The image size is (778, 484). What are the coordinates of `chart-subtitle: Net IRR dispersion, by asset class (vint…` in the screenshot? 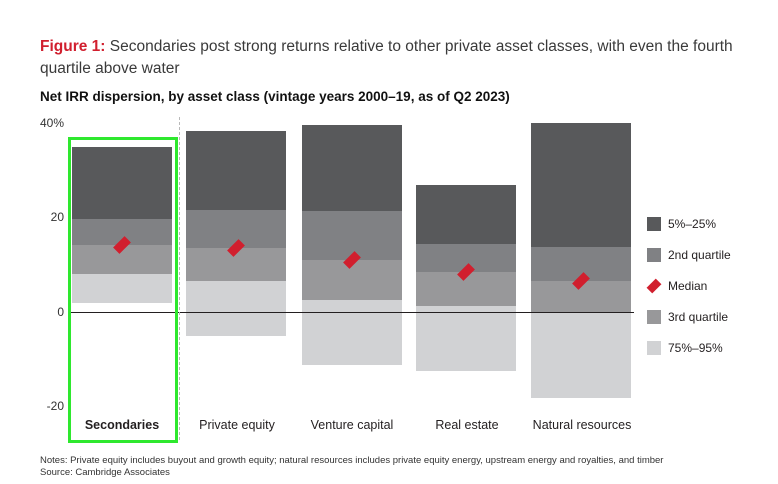 It's located at (275, 96).